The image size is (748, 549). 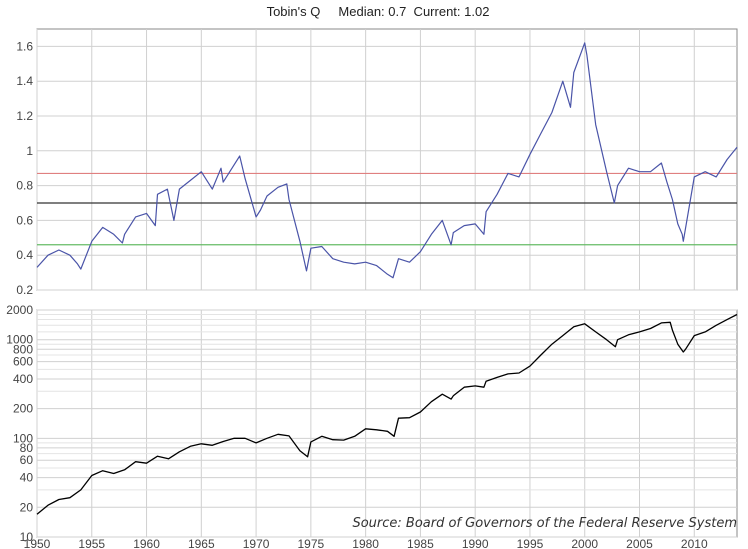 What do you see at coordinates (27, 448) in the screenshot?
I see `sp-ytick-label: 80` at bounding box center [27, 448].